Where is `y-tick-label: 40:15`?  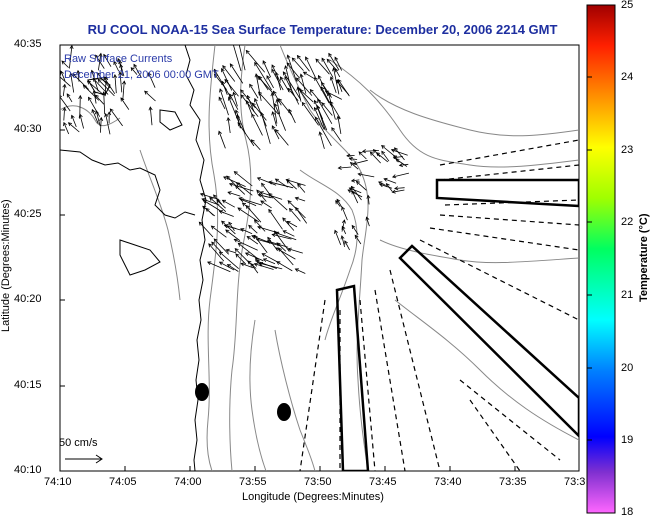
y-tick-label: 40:15 is located at coordinates (28, 385).